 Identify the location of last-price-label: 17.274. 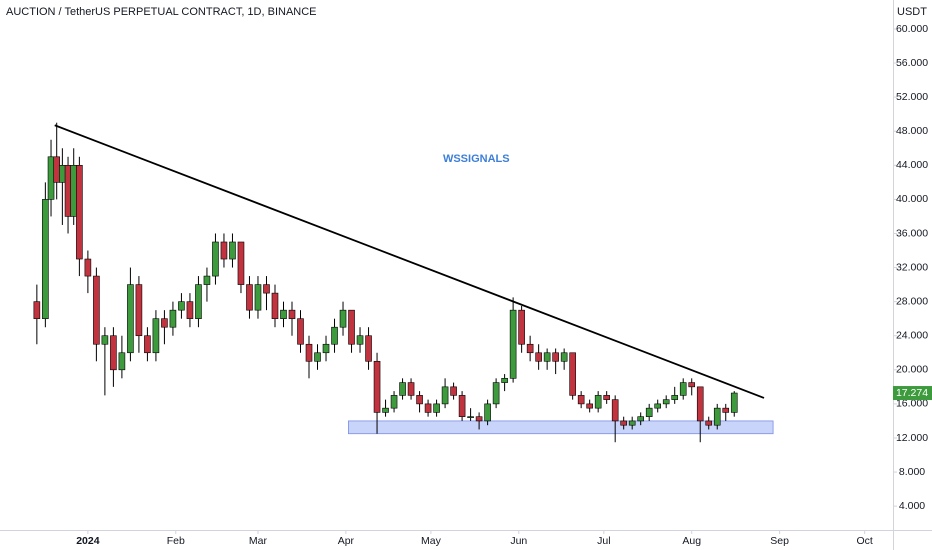
(912, 393).